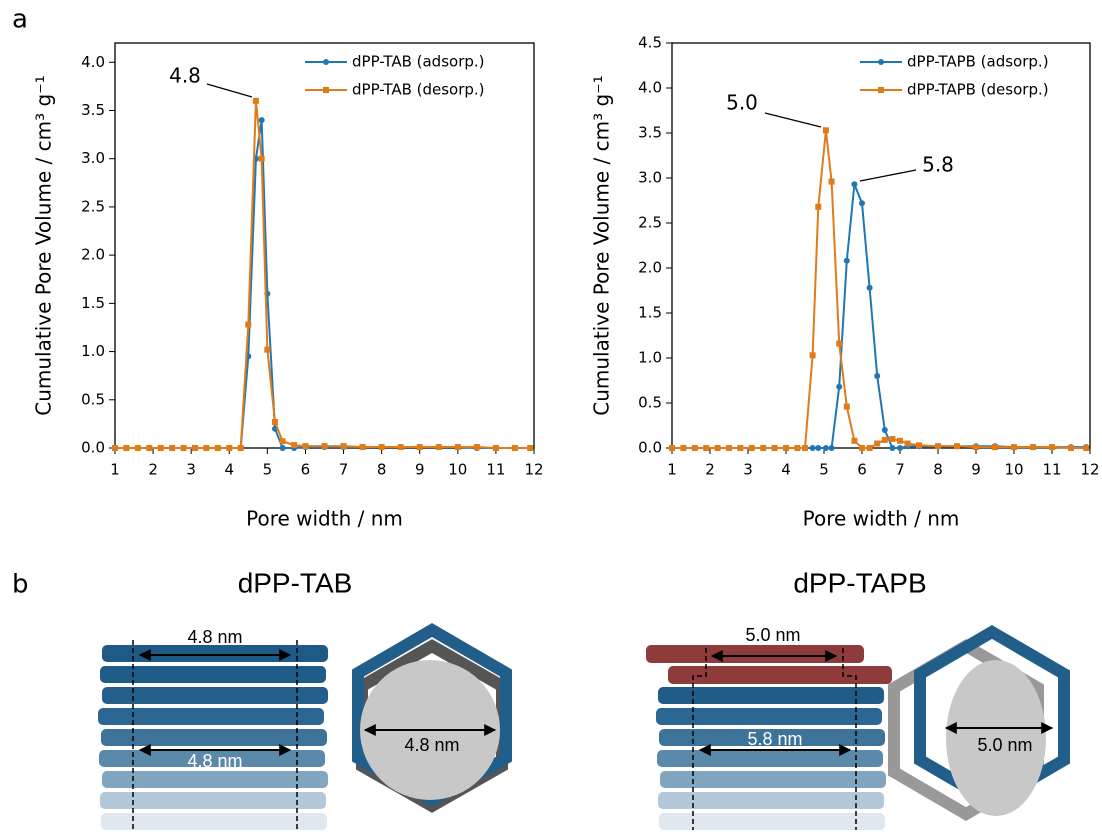  What do you see at coordinates (20, 585) in the screenshot?
I see `panel-label: b` at bounding box center [20, 585].